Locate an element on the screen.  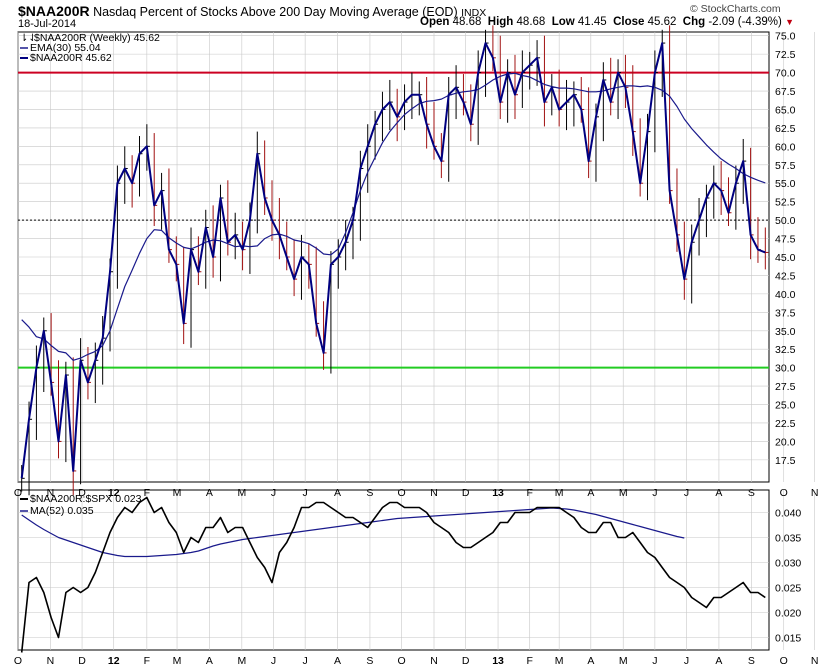
y-tick-label: 0.020 is located at coordinates (788, 614).